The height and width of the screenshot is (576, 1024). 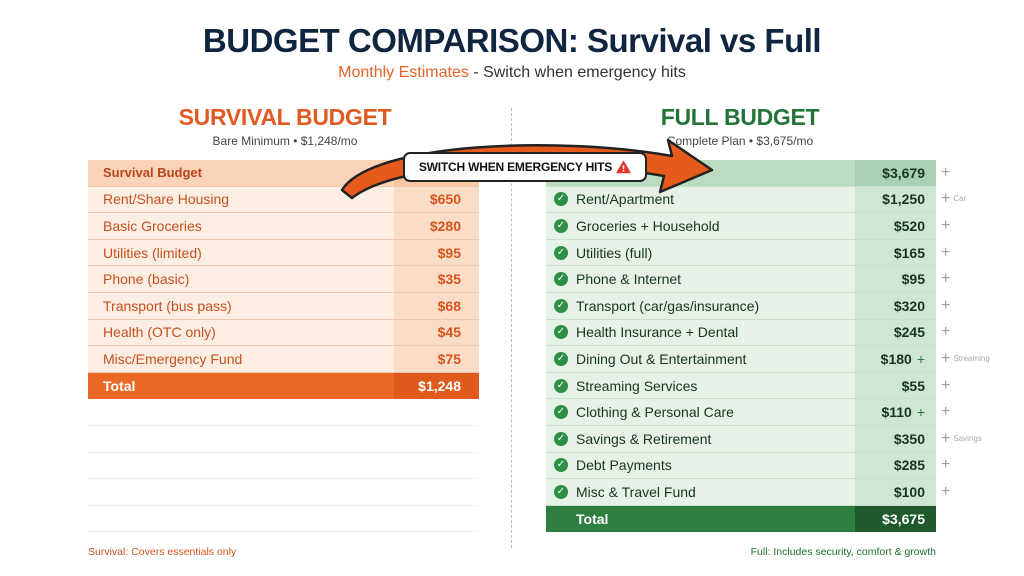 I want to click on survival-footnote: Survival: Covers essentials only, so click(x=162, y=552).